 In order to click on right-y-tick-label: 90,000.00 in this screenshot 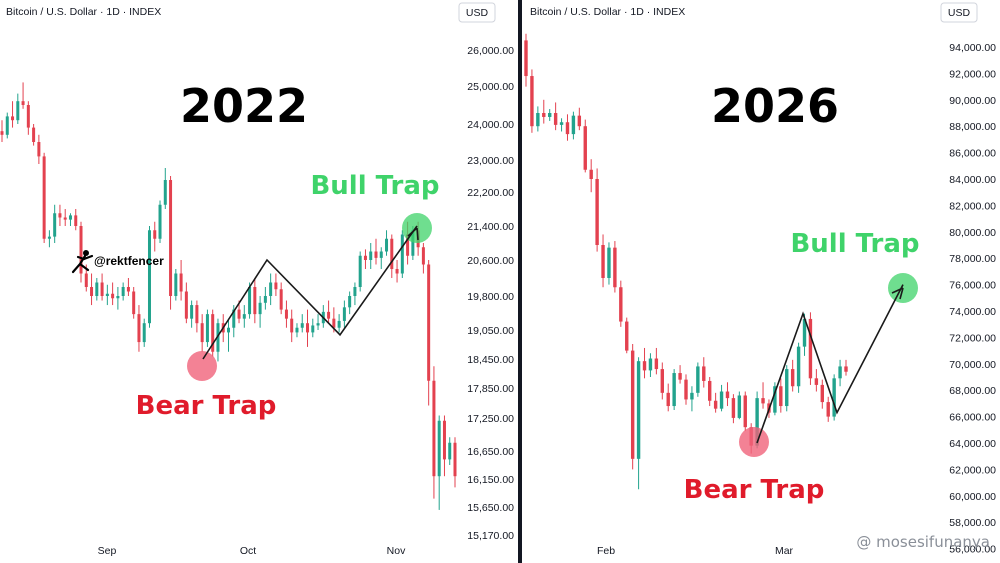, I will do `click(972, 101)`.